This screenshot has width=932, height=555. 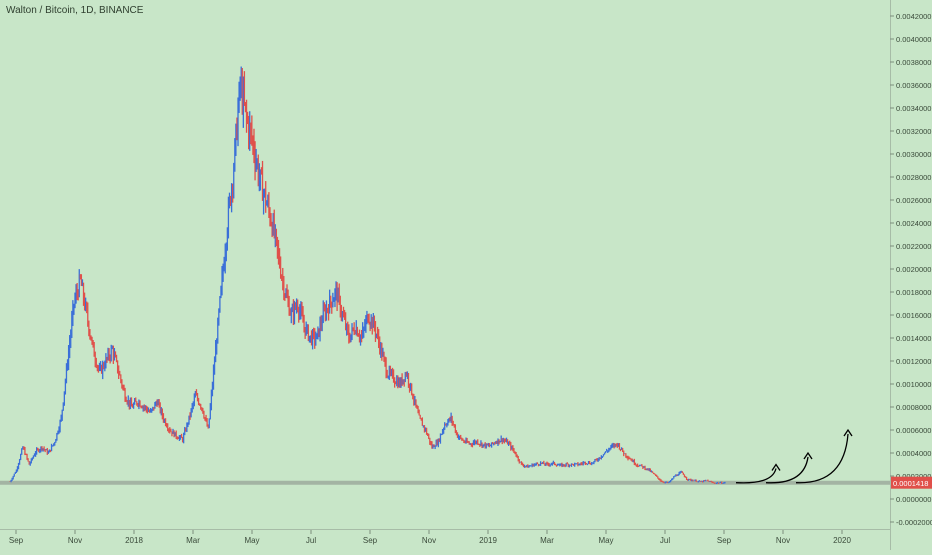 What do you see at coordinates (75, 10) in the screenshot?
I see `symbol-title: Walton / Bitcoin, 1D, BINANCE` at bounding box center [75, 10].